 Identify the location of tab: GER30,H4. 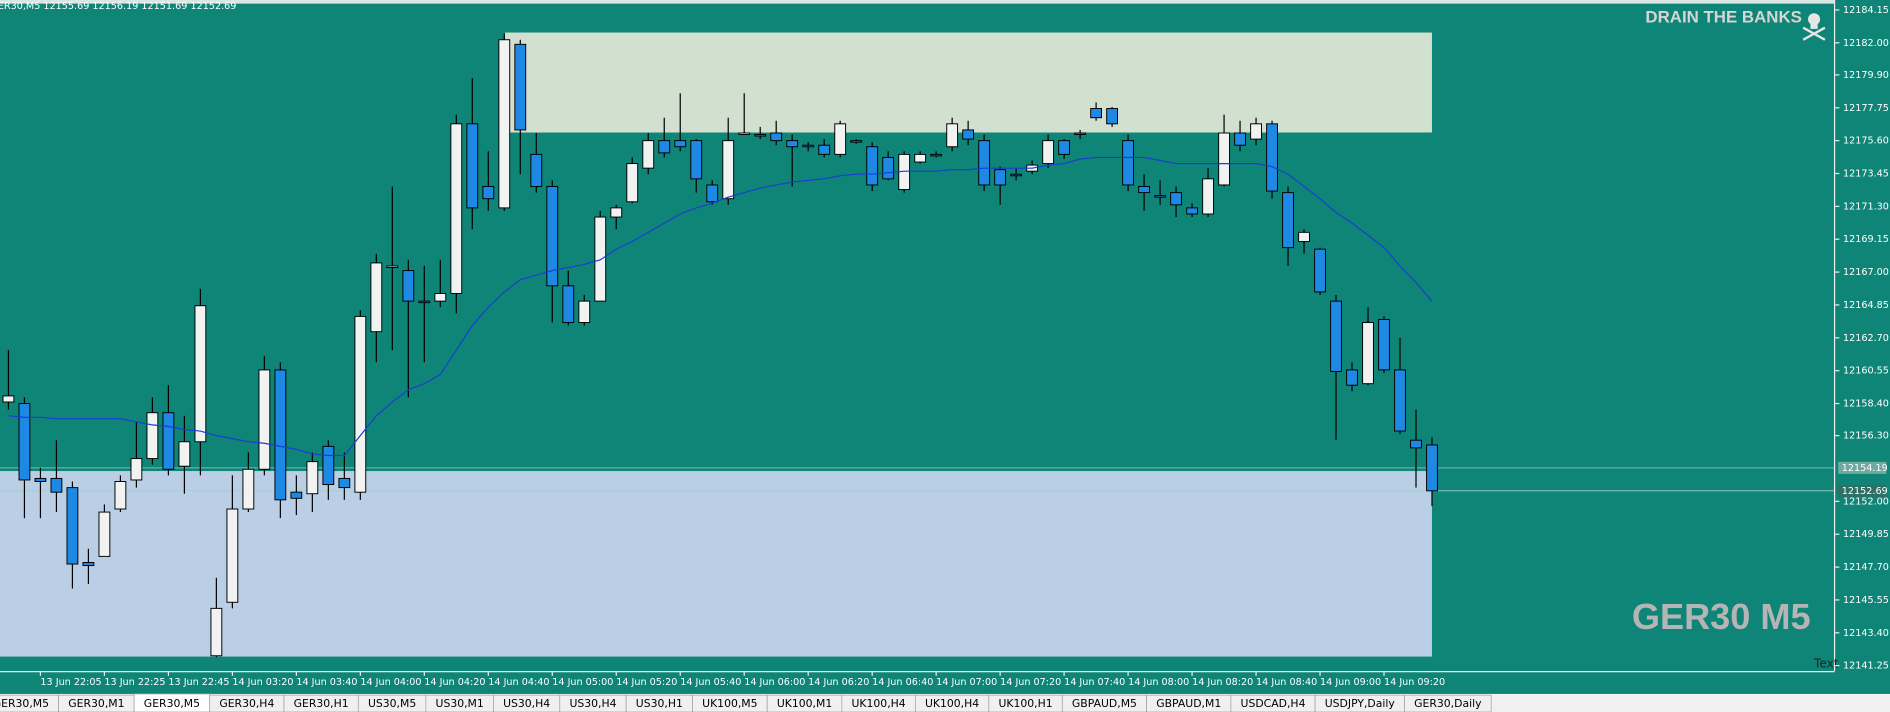
(247, 703).